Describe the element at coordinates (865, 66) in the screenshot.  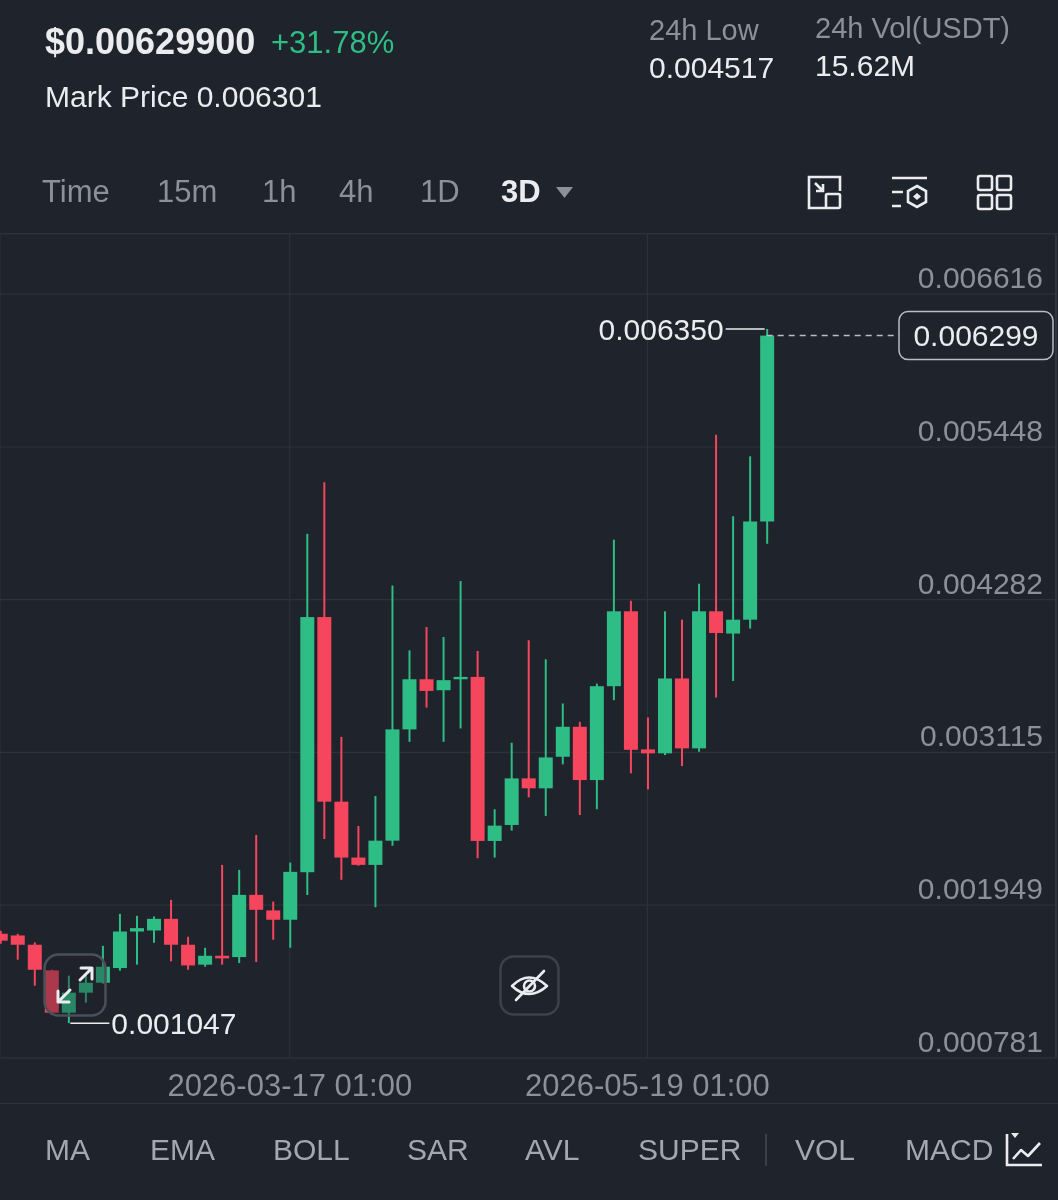
I see `text: 15.62M` at that location.